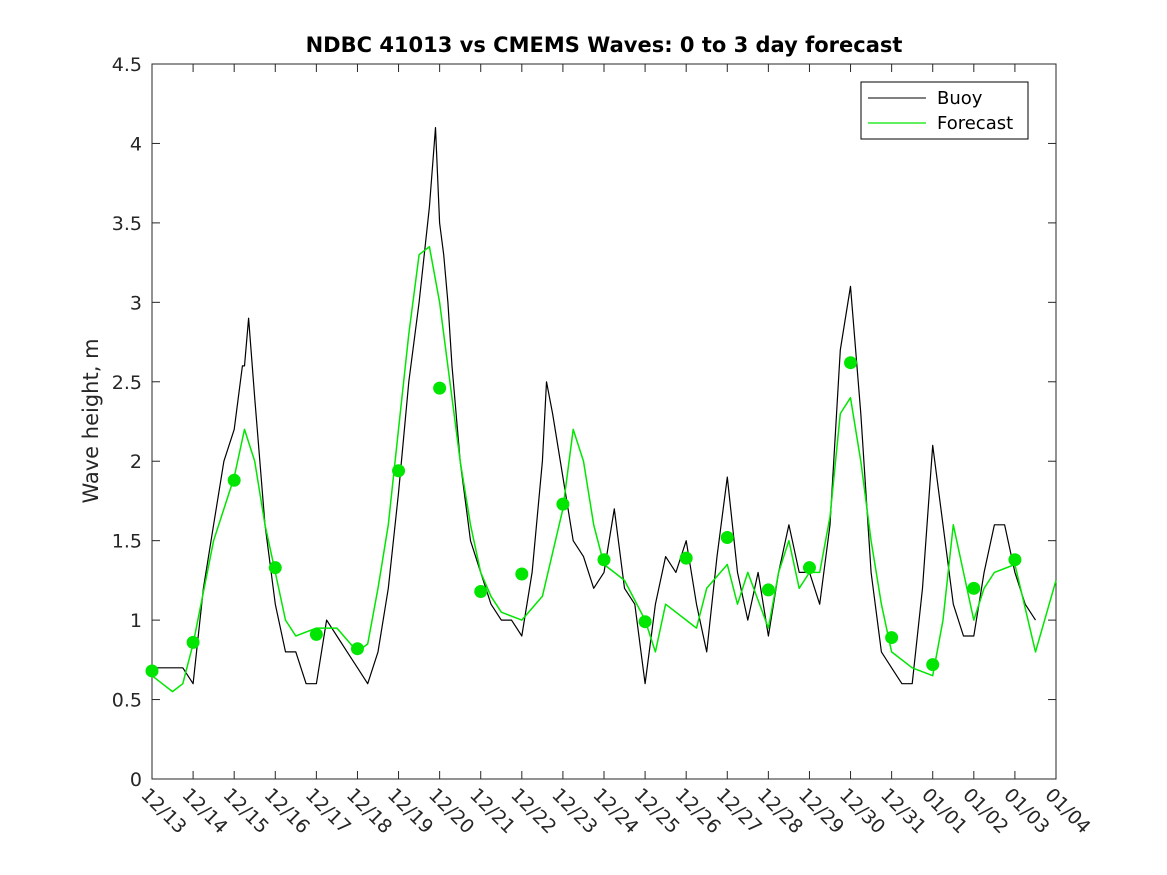 The width and height of the screenshot is (1167, 875). I want to click on y-tick-label: 4, so click(136, 144).